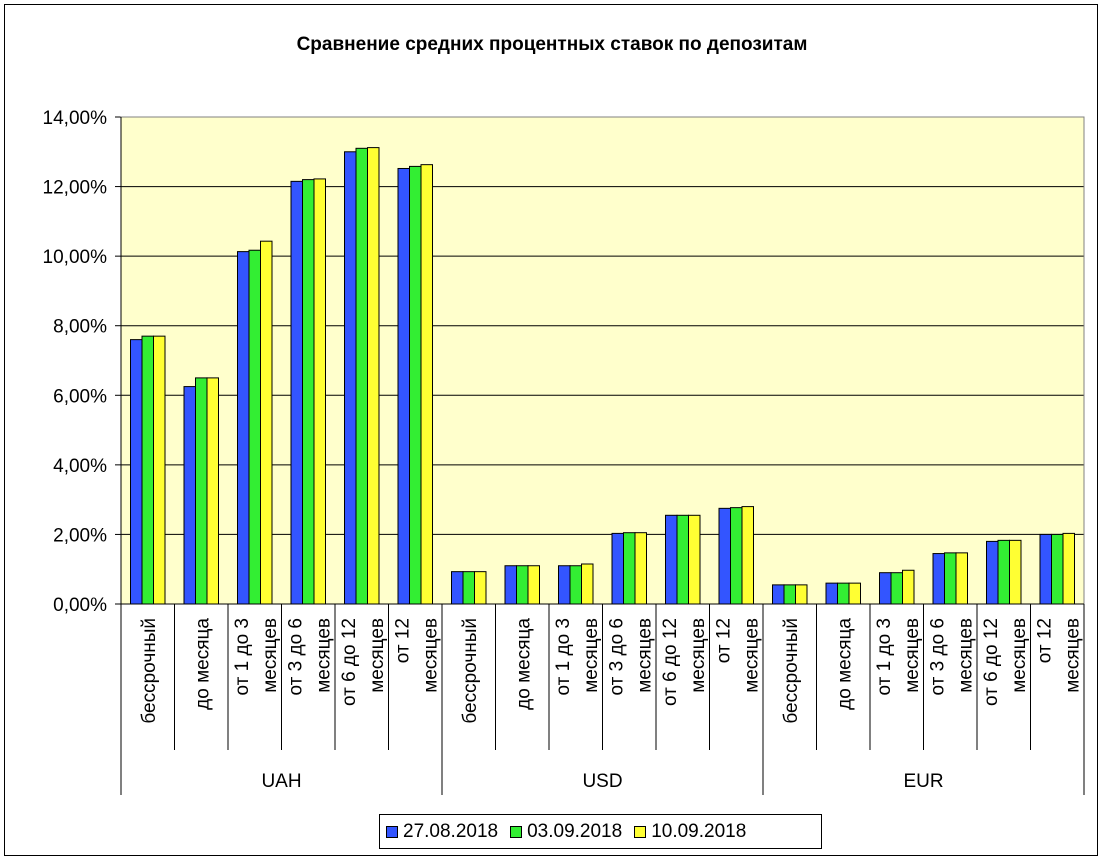 The height and width of the screenshot is (862, 1104). What do you see at coordinates (80, 327) in the screenshot?
I see `y-tick-label: 8,00%` at bounding box center [80, 327].